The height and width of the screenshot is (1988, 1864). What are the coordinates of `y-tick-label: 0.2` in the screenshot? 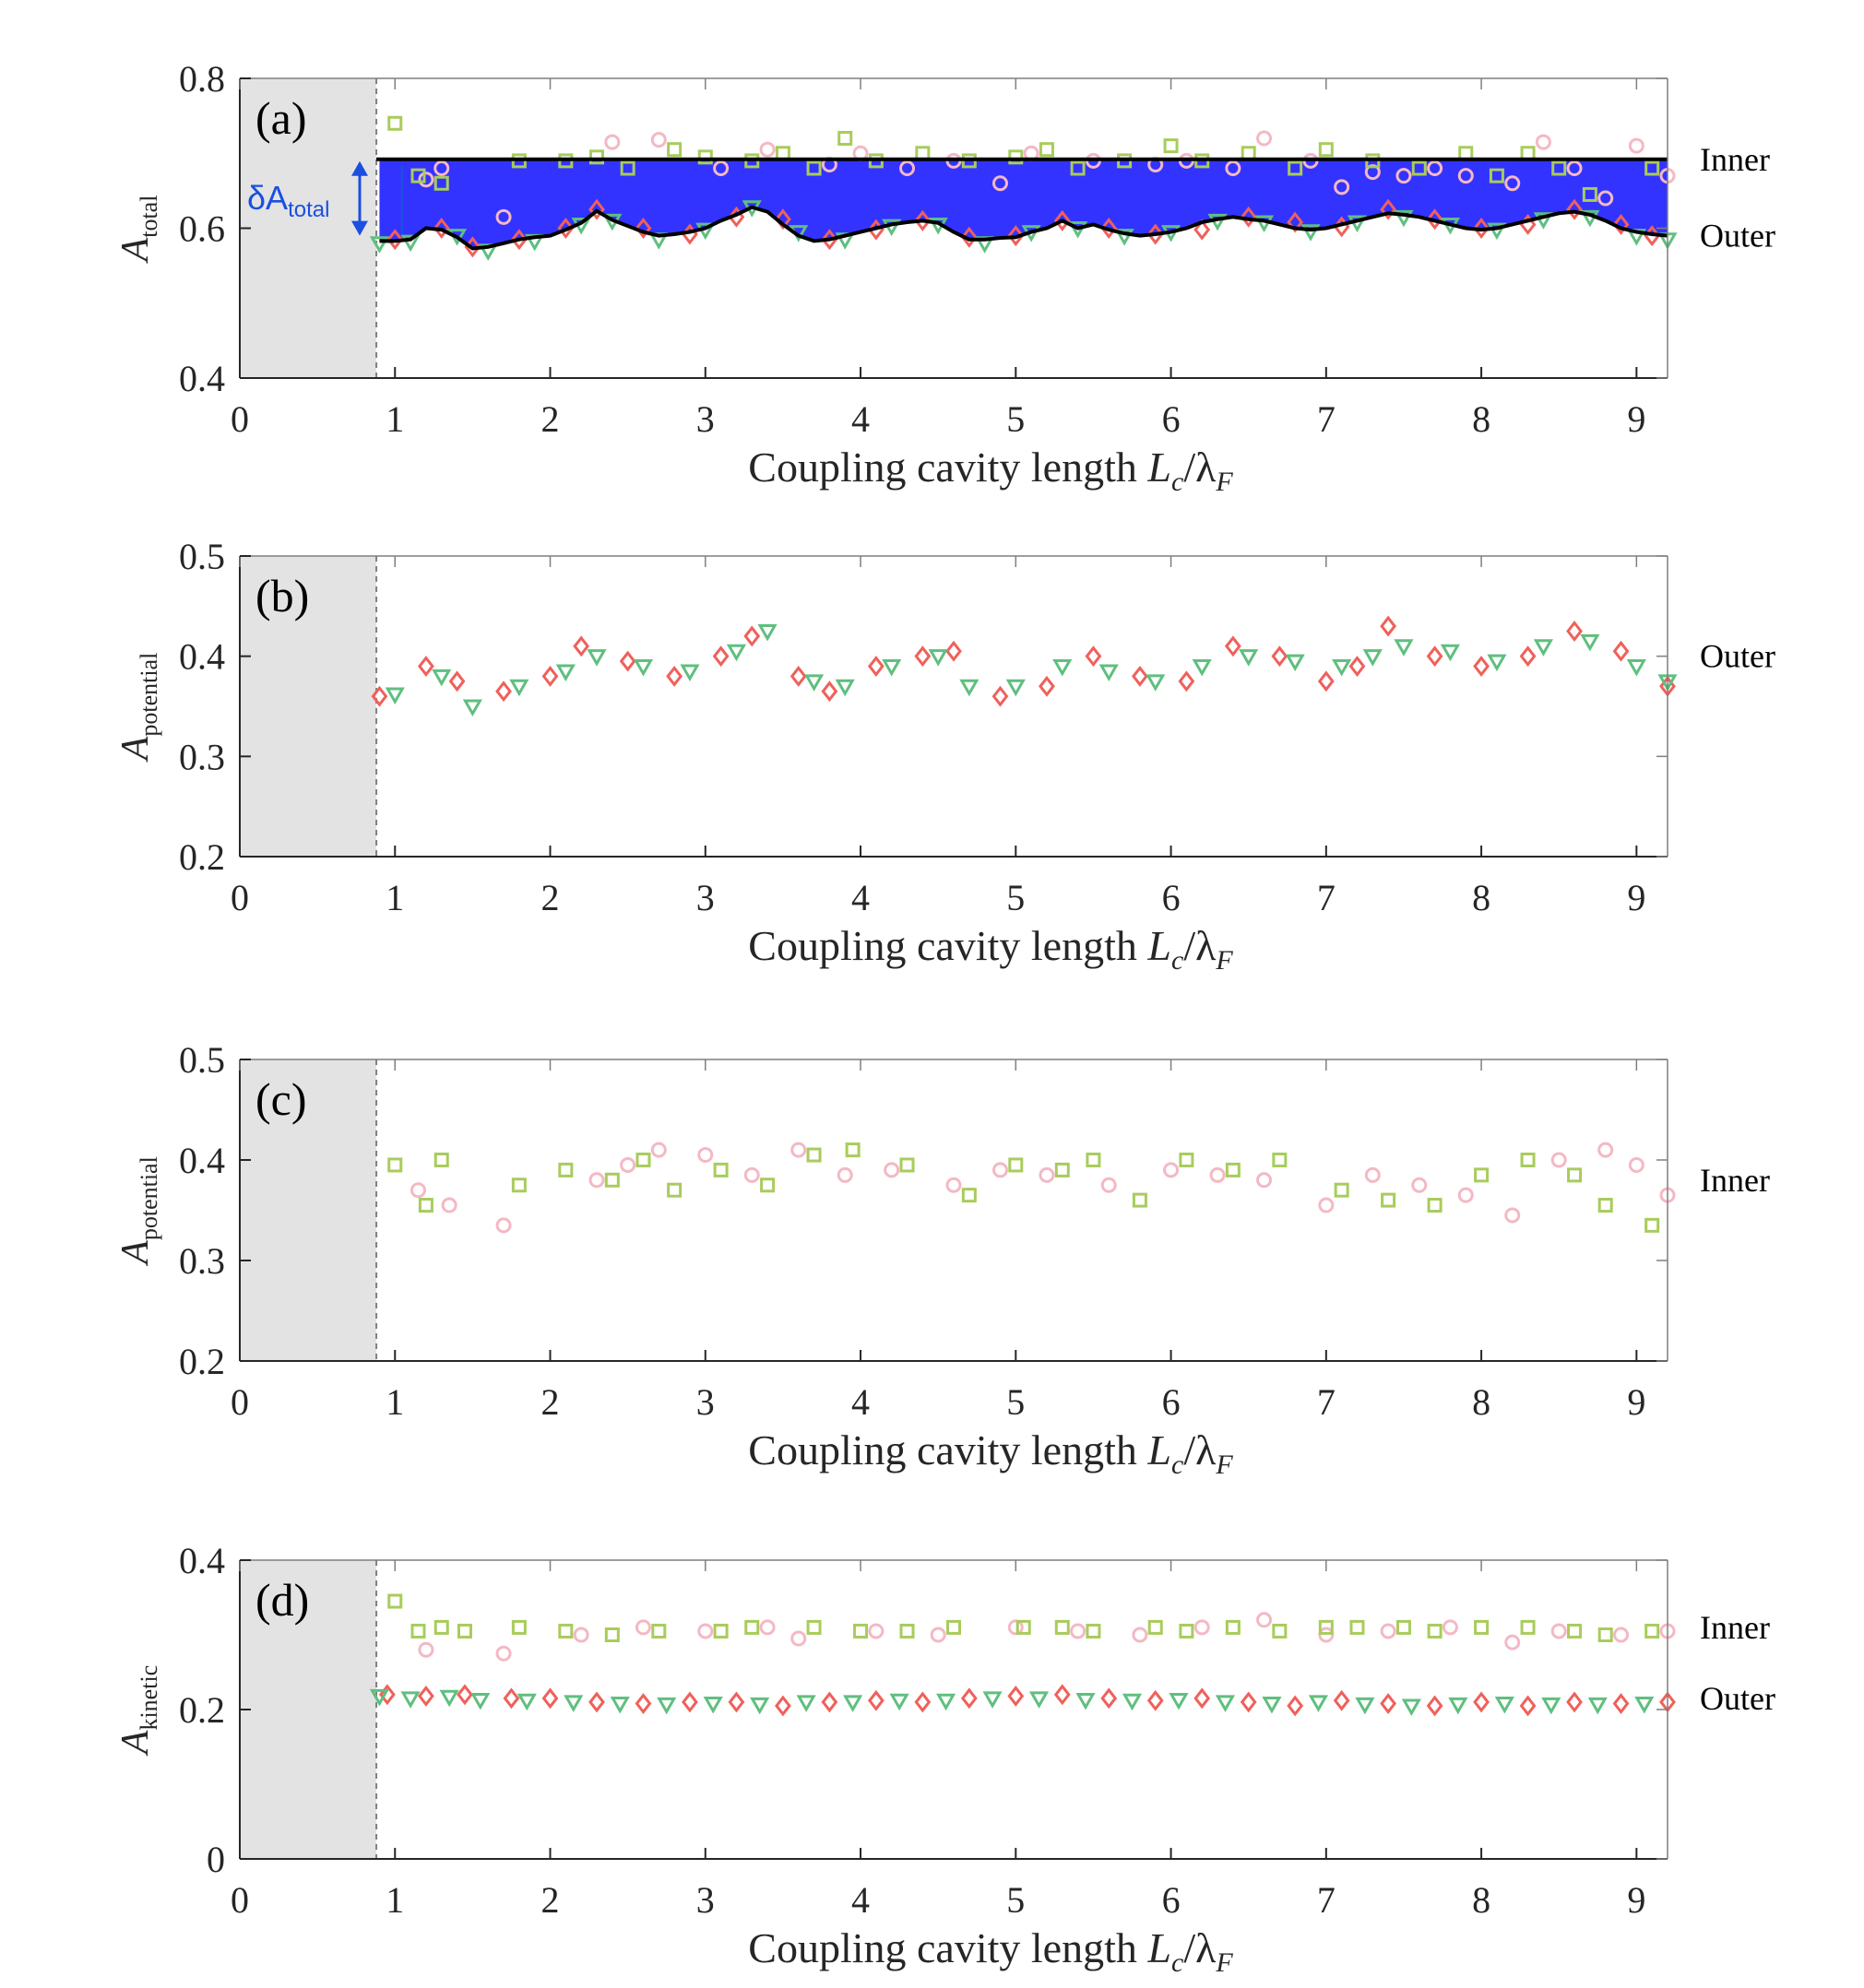 It's located at (202, 1362).